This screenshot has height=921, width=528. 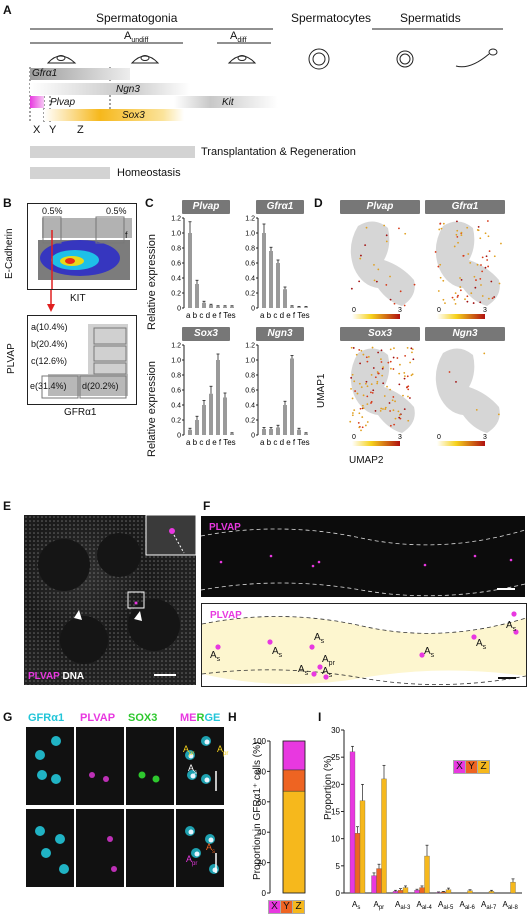 I want to click on i-category-label: Aal-4, so click(x=425, y=905).